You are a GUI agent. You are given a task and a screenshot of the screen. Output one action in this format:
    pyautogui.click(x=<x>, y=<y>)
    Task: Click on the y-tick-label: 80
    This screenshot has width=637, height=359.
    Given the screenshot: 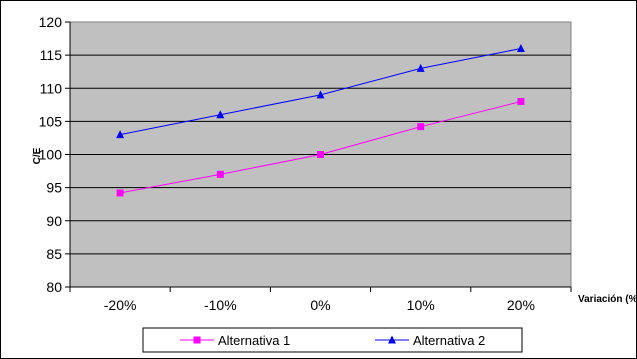 What is the action you would take?
    pyautogui.click(x=54, y=287)
    